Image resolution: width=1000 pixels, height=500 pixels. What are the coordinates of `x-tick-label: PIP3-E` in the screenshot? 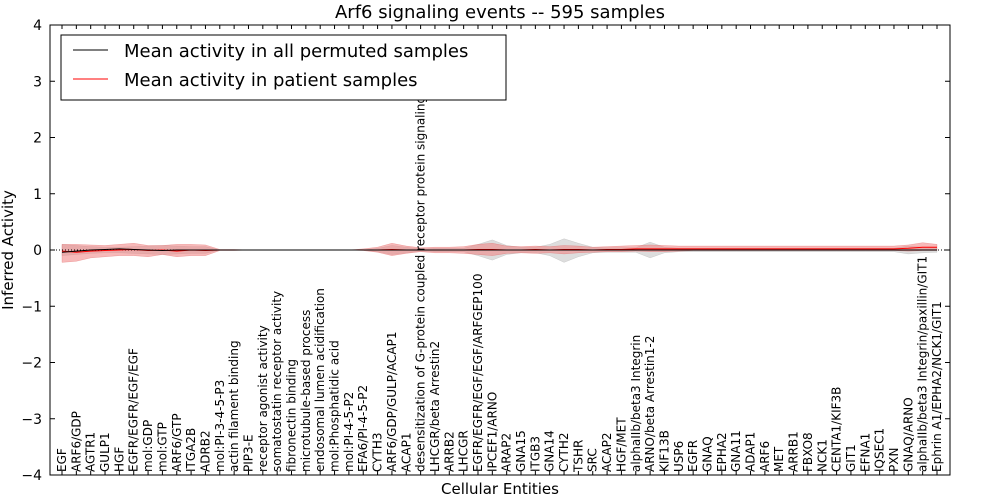 It's located at (248, 453).